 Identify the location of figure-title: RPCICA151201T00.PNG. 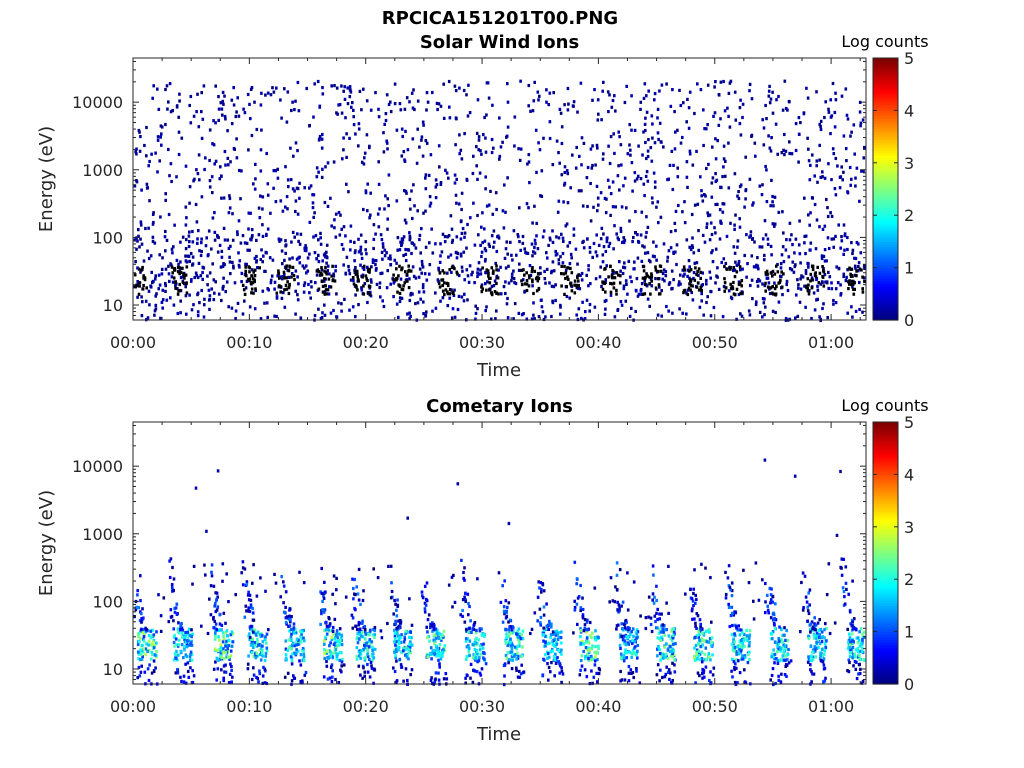
(500, 18).